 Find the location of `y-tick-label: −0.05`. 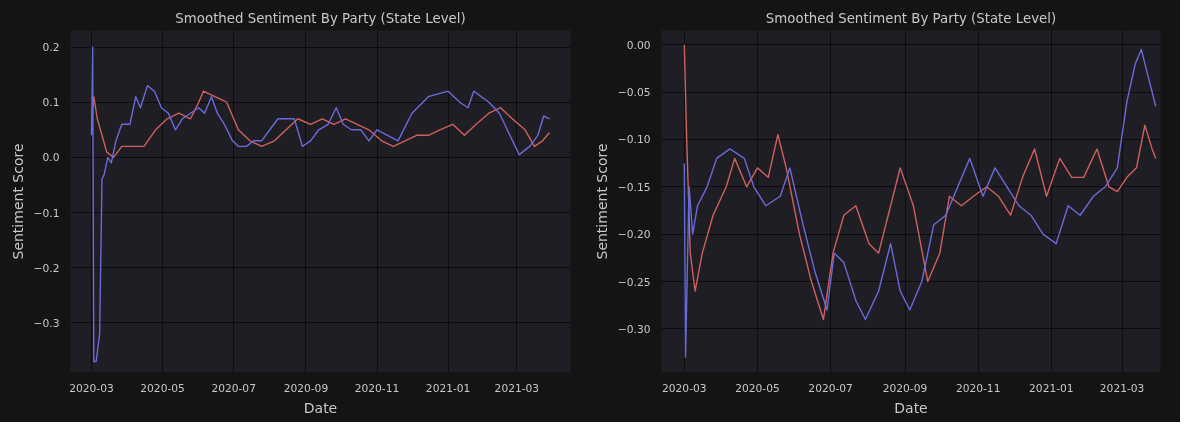

y-tick-label: −0.05 is located at coordinates (634, 93).